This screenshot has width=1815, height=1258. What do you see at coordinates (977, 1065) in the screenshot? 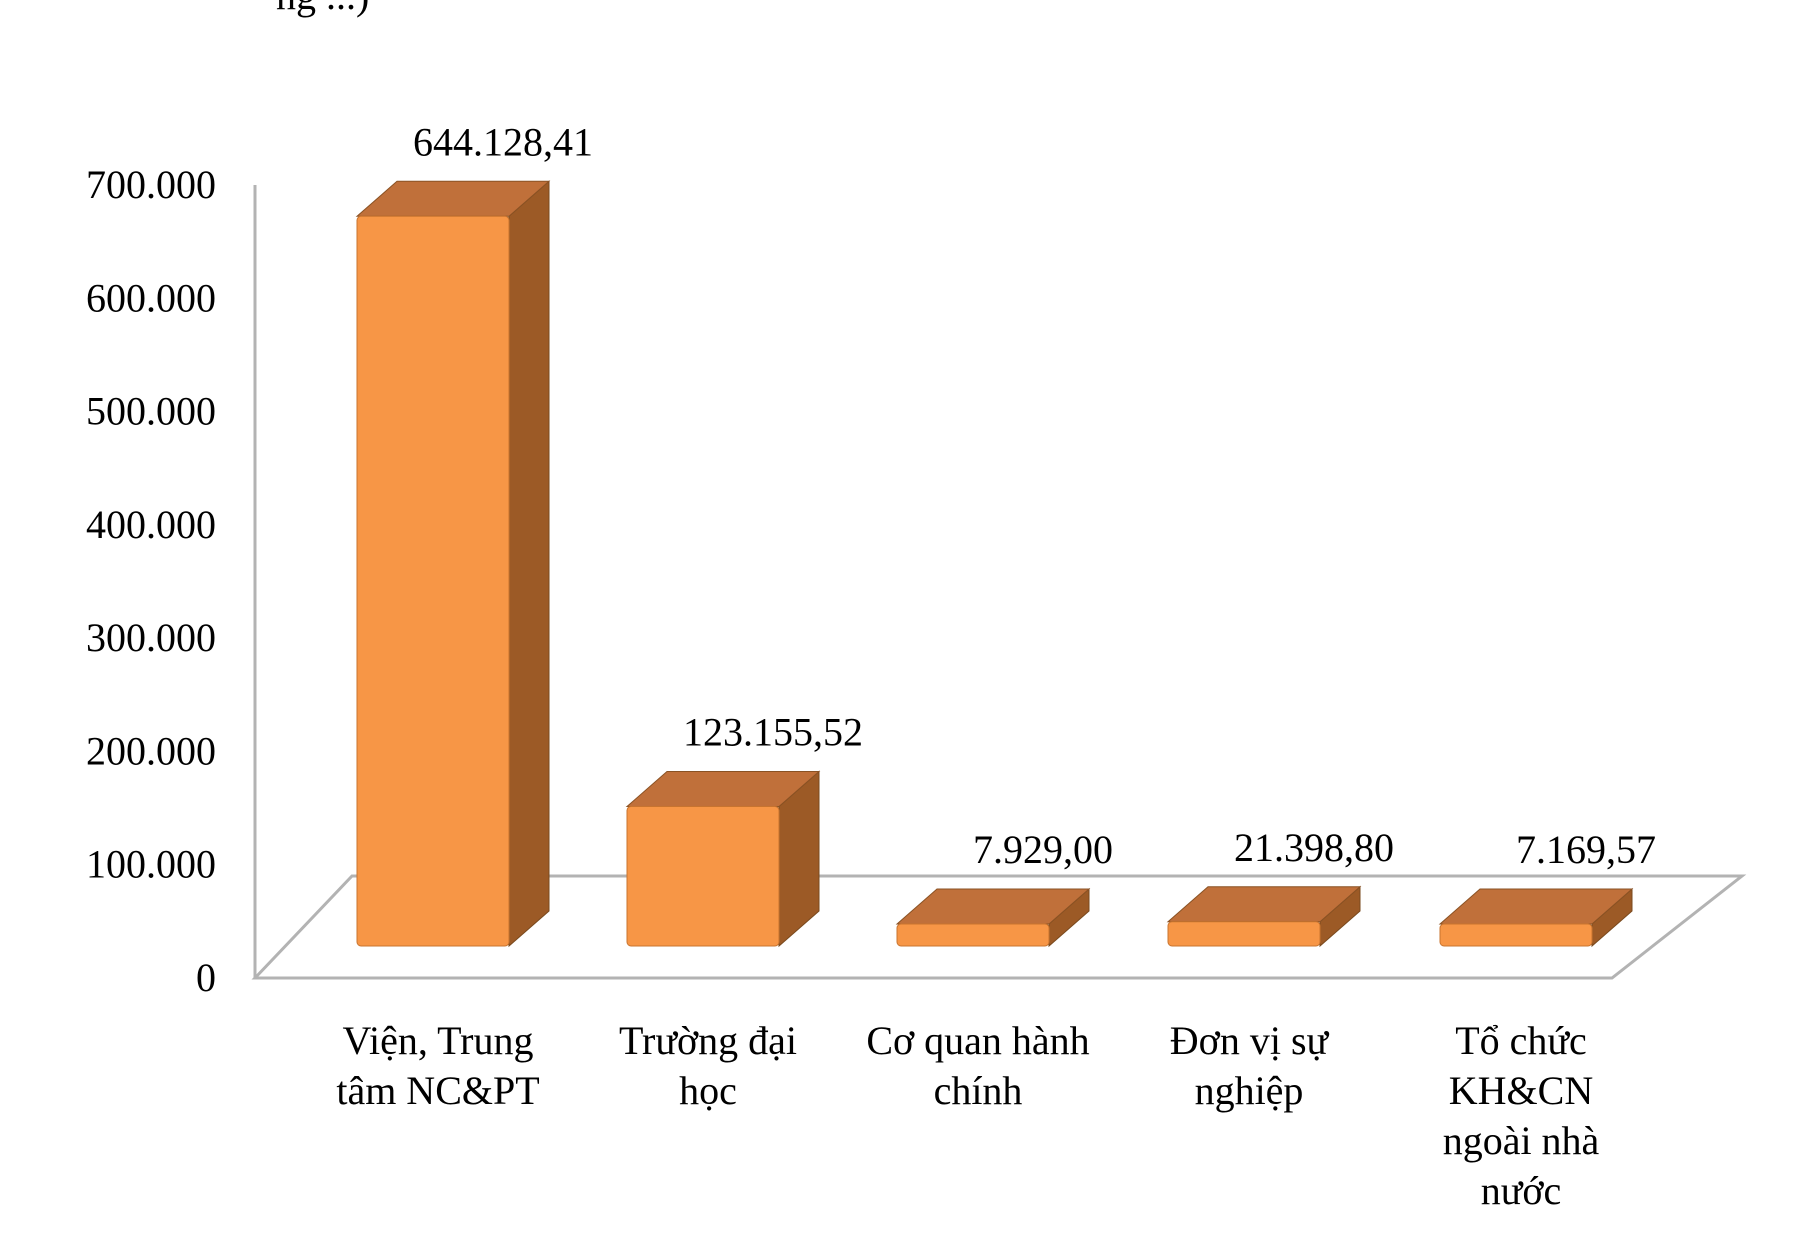
I see `category-label: Cơ quan hành chính` at bounding box center [977, 1065].